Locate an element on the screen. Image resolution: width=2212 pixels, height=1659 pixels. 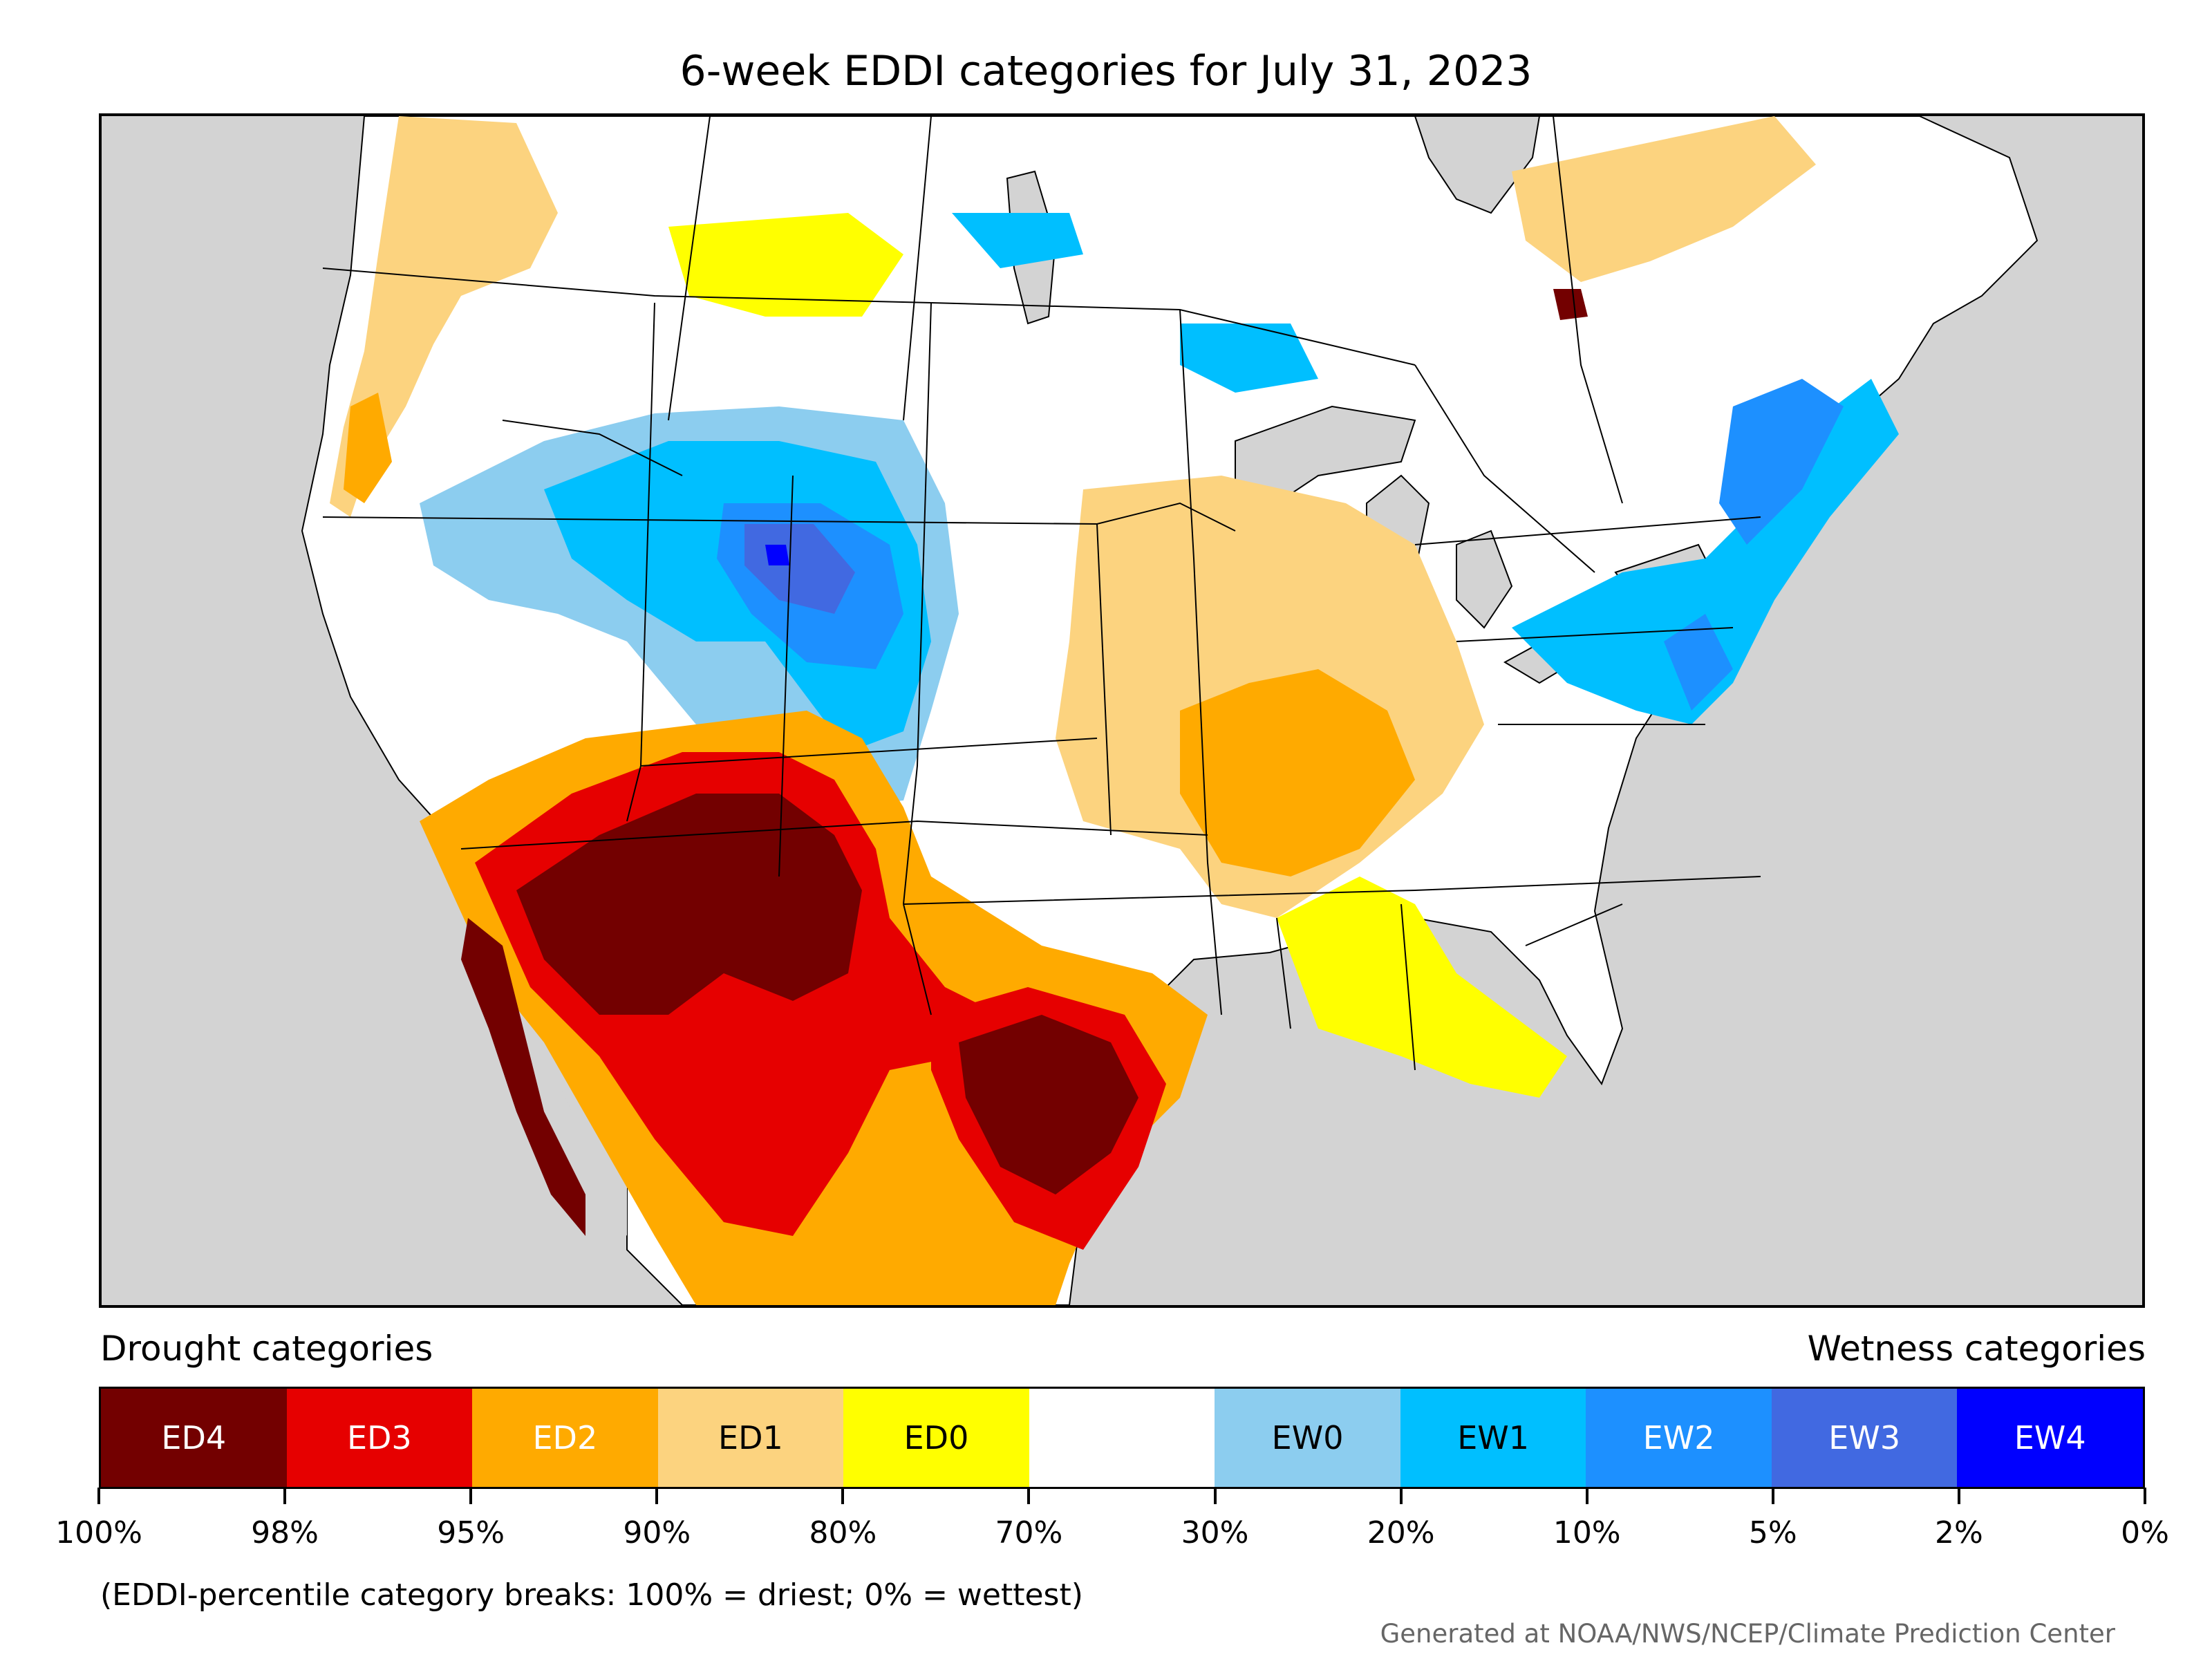
colorbar-cell-ed1: ED1 is located at coordinates (751, 1438).